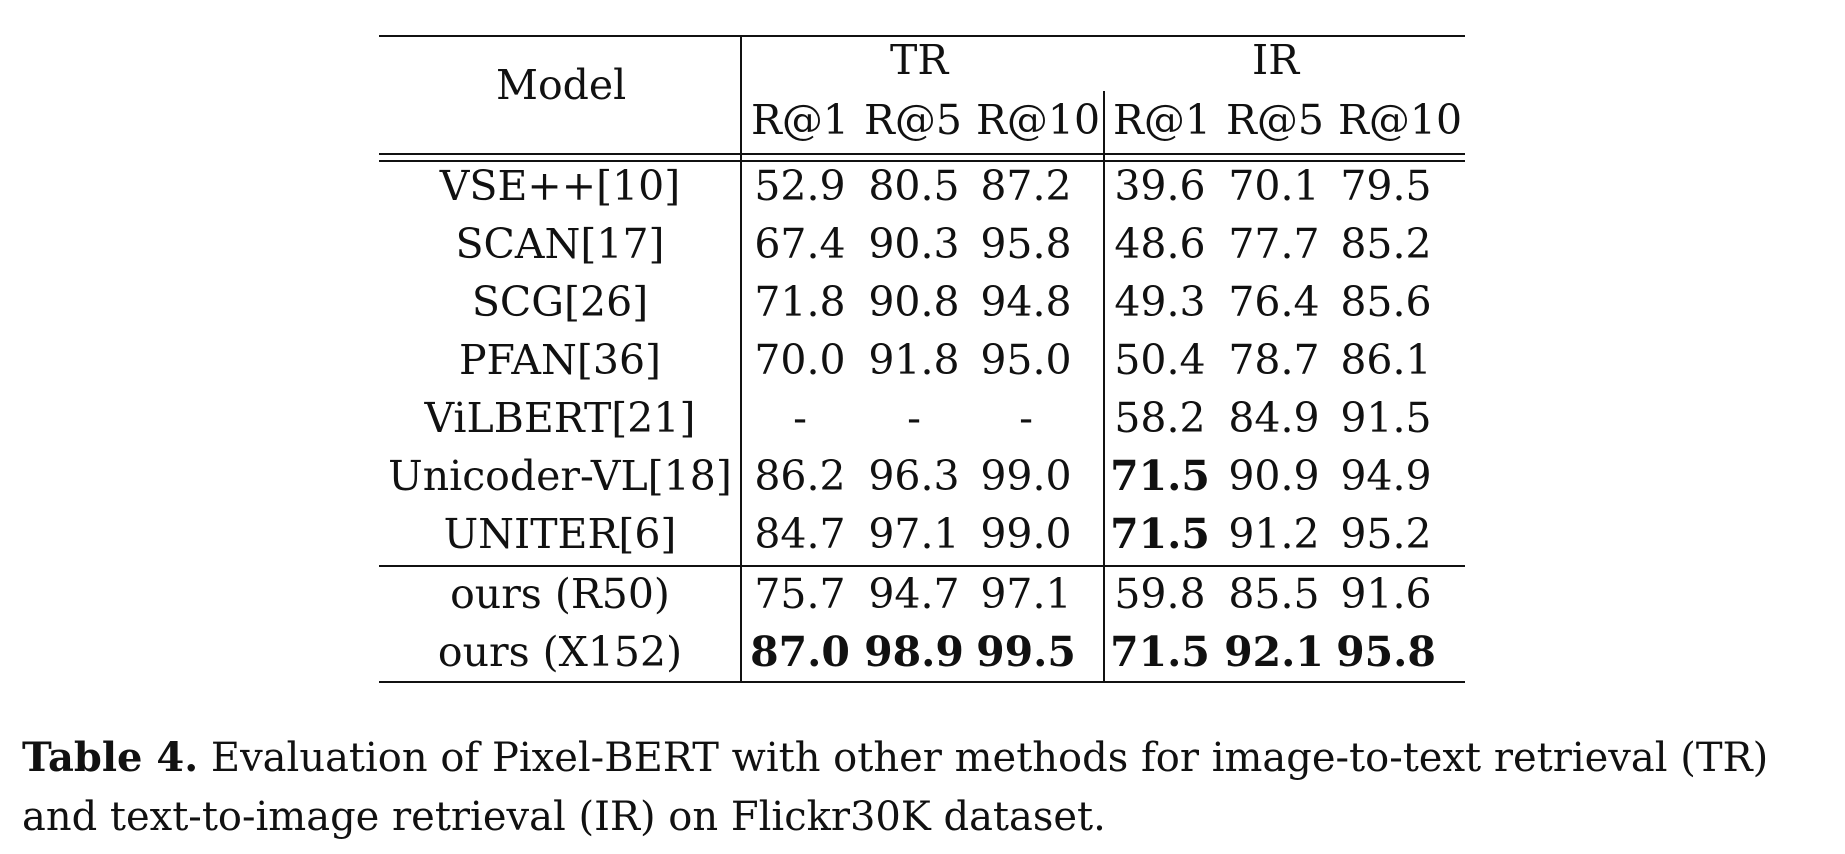 Image resolution: width=1845 pixels, height=854 pixels. What do you see at coordinates (1274, 476) in the screenshot?
I see `table-cell-value: 90.9` at bounding box center [1274, 476].